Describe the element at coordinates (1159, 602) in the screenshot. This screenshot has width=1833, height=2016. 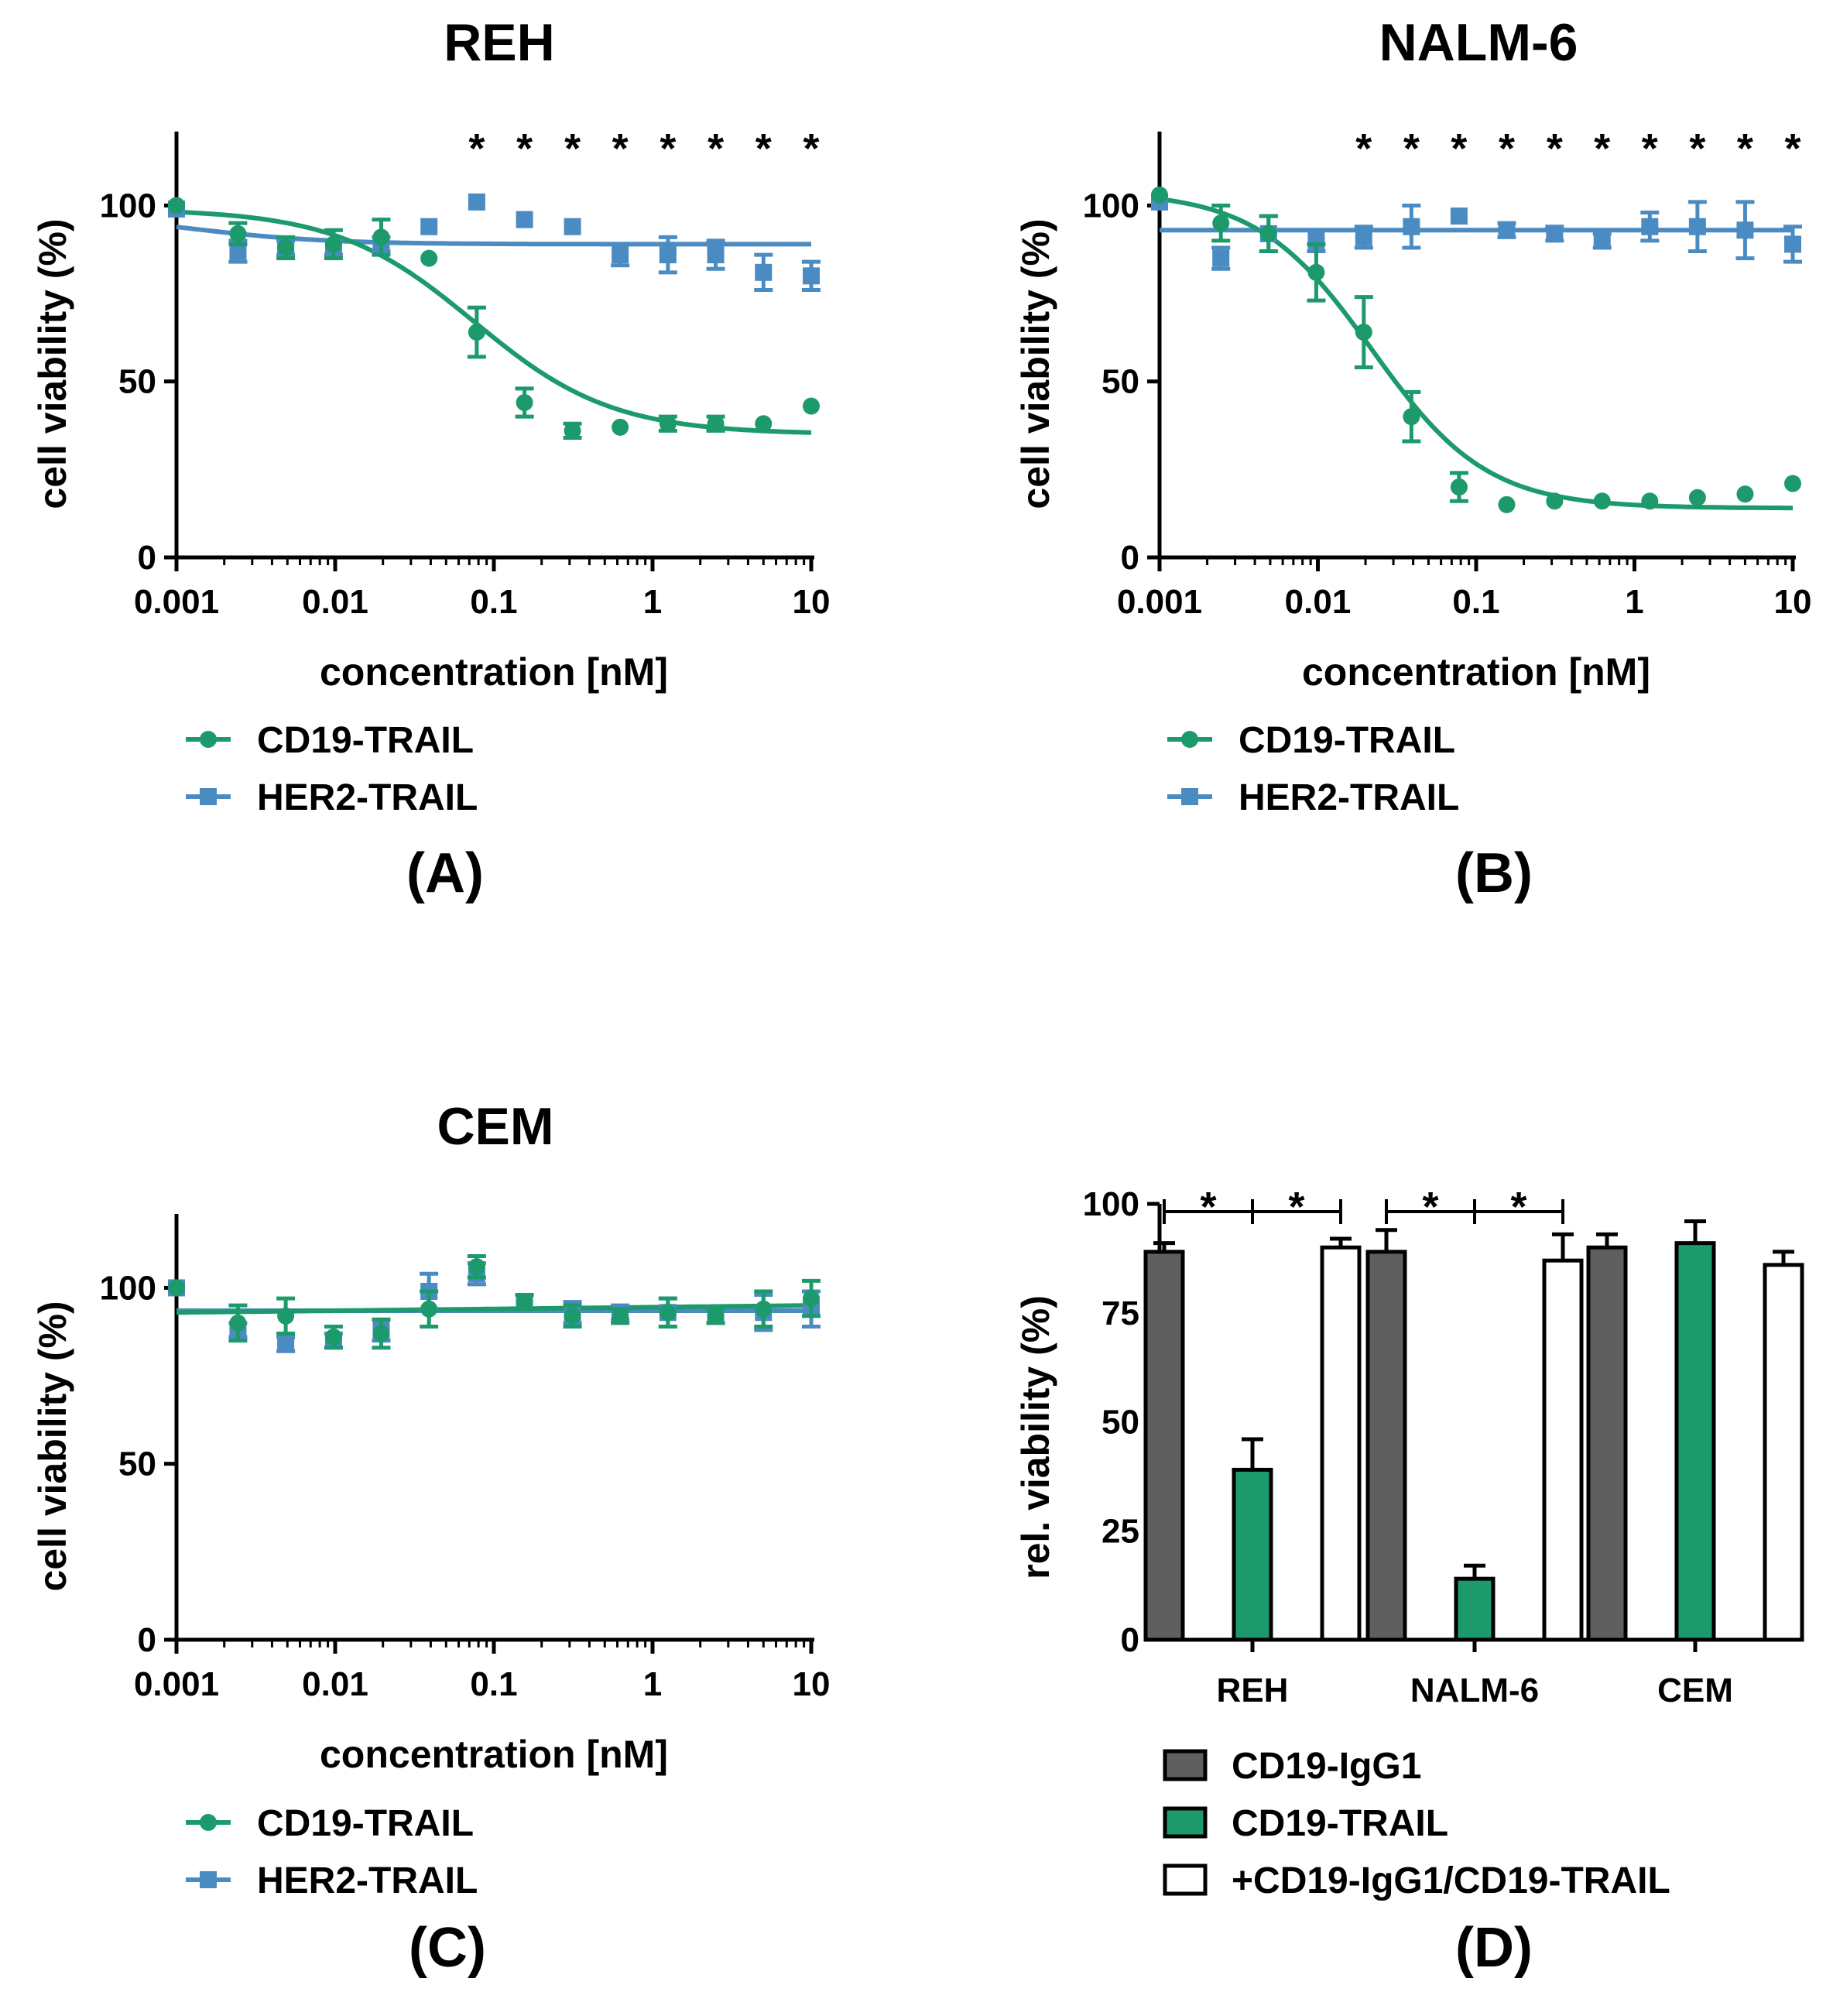
I see `x-tick-label: 0.001` at that location.